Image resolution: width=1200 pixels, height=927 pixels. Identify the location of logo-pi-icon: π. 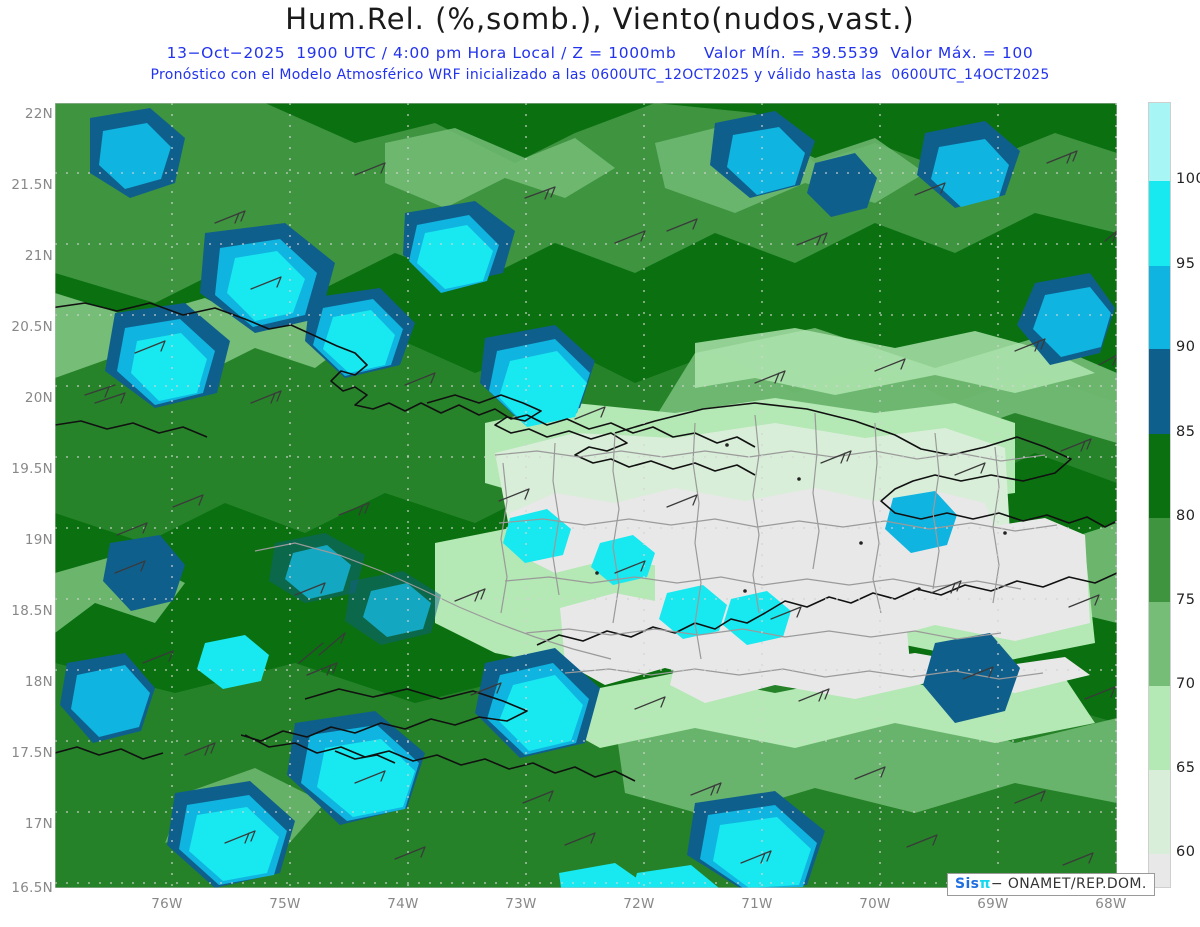
(985, 884).